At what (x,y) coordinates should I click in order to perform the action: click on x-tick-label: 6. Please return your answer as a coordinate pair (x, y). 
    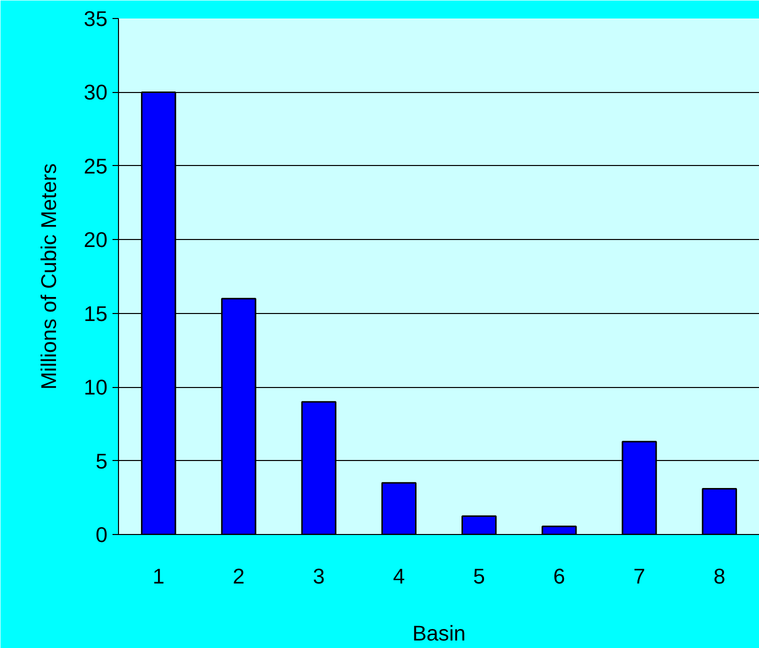
    Looking at the image, I should click on (559, 576).